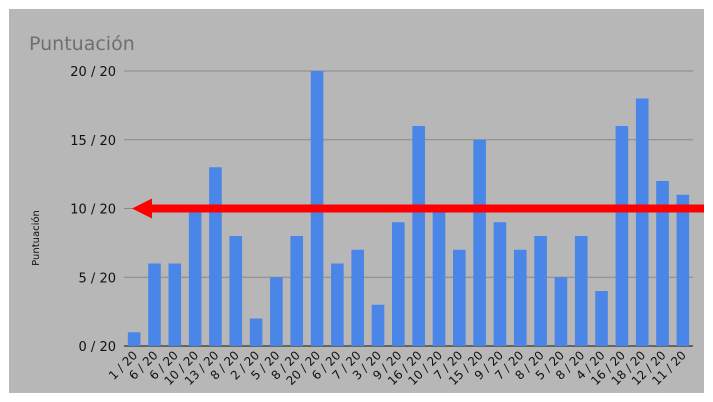 The height and width of the screenshot is (402, 713). I want to click on y-tick-label: 15 / 20, so click(93, 141).